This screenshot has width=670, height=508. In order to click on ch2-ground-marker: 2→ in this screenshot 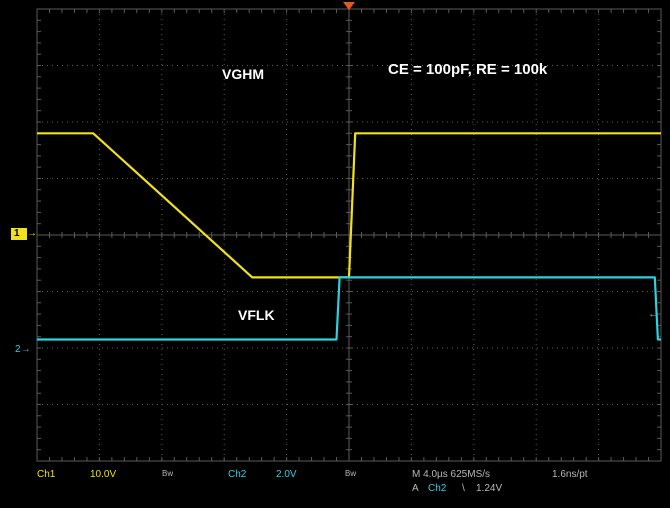, I will do `click(23, 350)`.